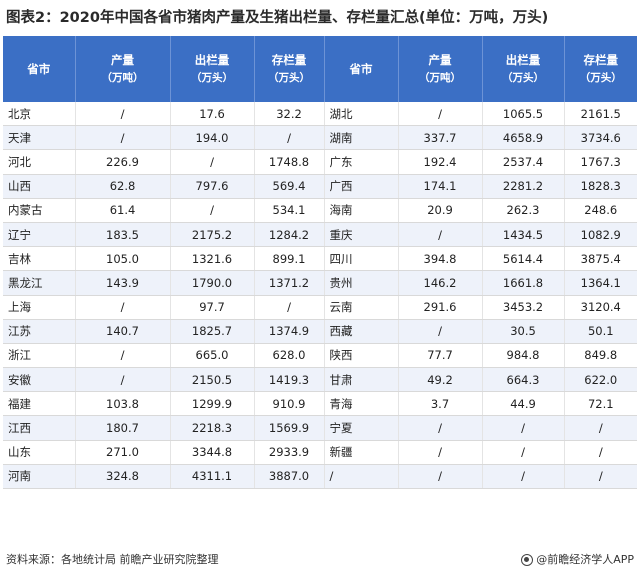  Describe the element at coordinates (289, 210) in the screenshot. I see `cell-inventory-left: 534.1` at that location.